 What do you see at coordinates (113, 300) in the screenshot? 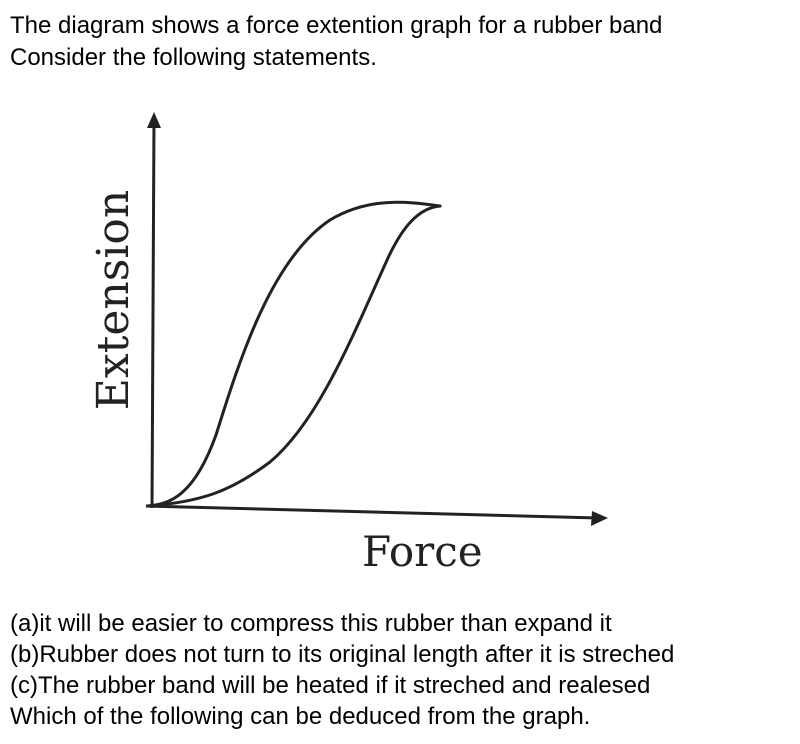
I see `y-axis-label: Extension` at bounding box center [113, 300].